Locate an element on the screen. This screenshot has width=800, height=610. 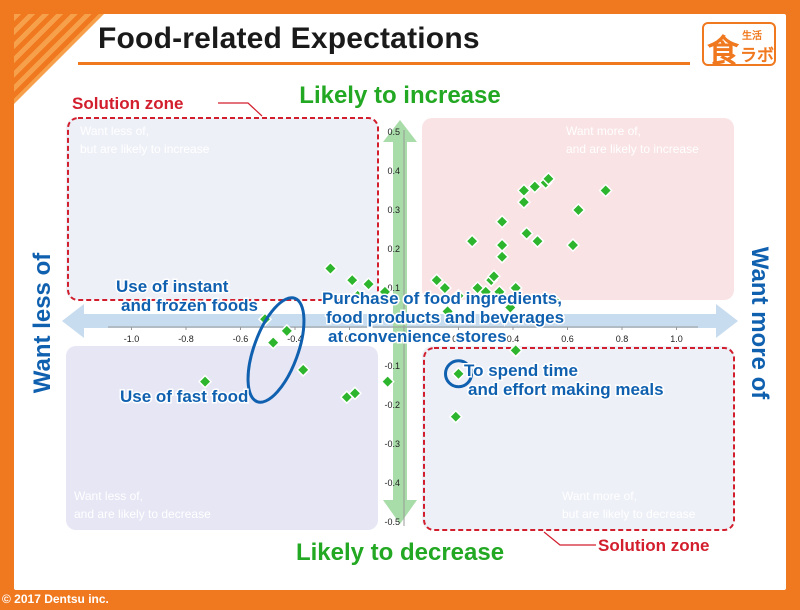
solution-zone-leader-bottom is located at coordinates (569, 538).